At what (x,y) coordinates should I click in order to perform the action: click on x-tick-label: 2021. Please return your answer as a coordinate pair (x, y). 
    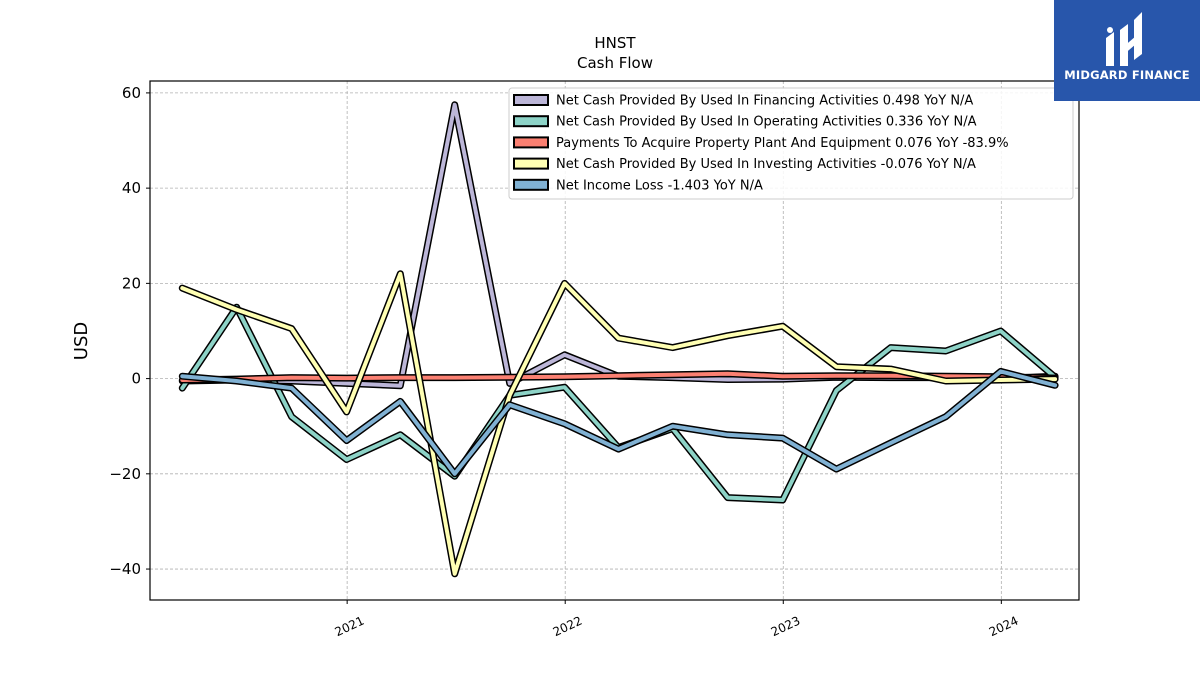
    Looking at the image, I should click on (350, 627).